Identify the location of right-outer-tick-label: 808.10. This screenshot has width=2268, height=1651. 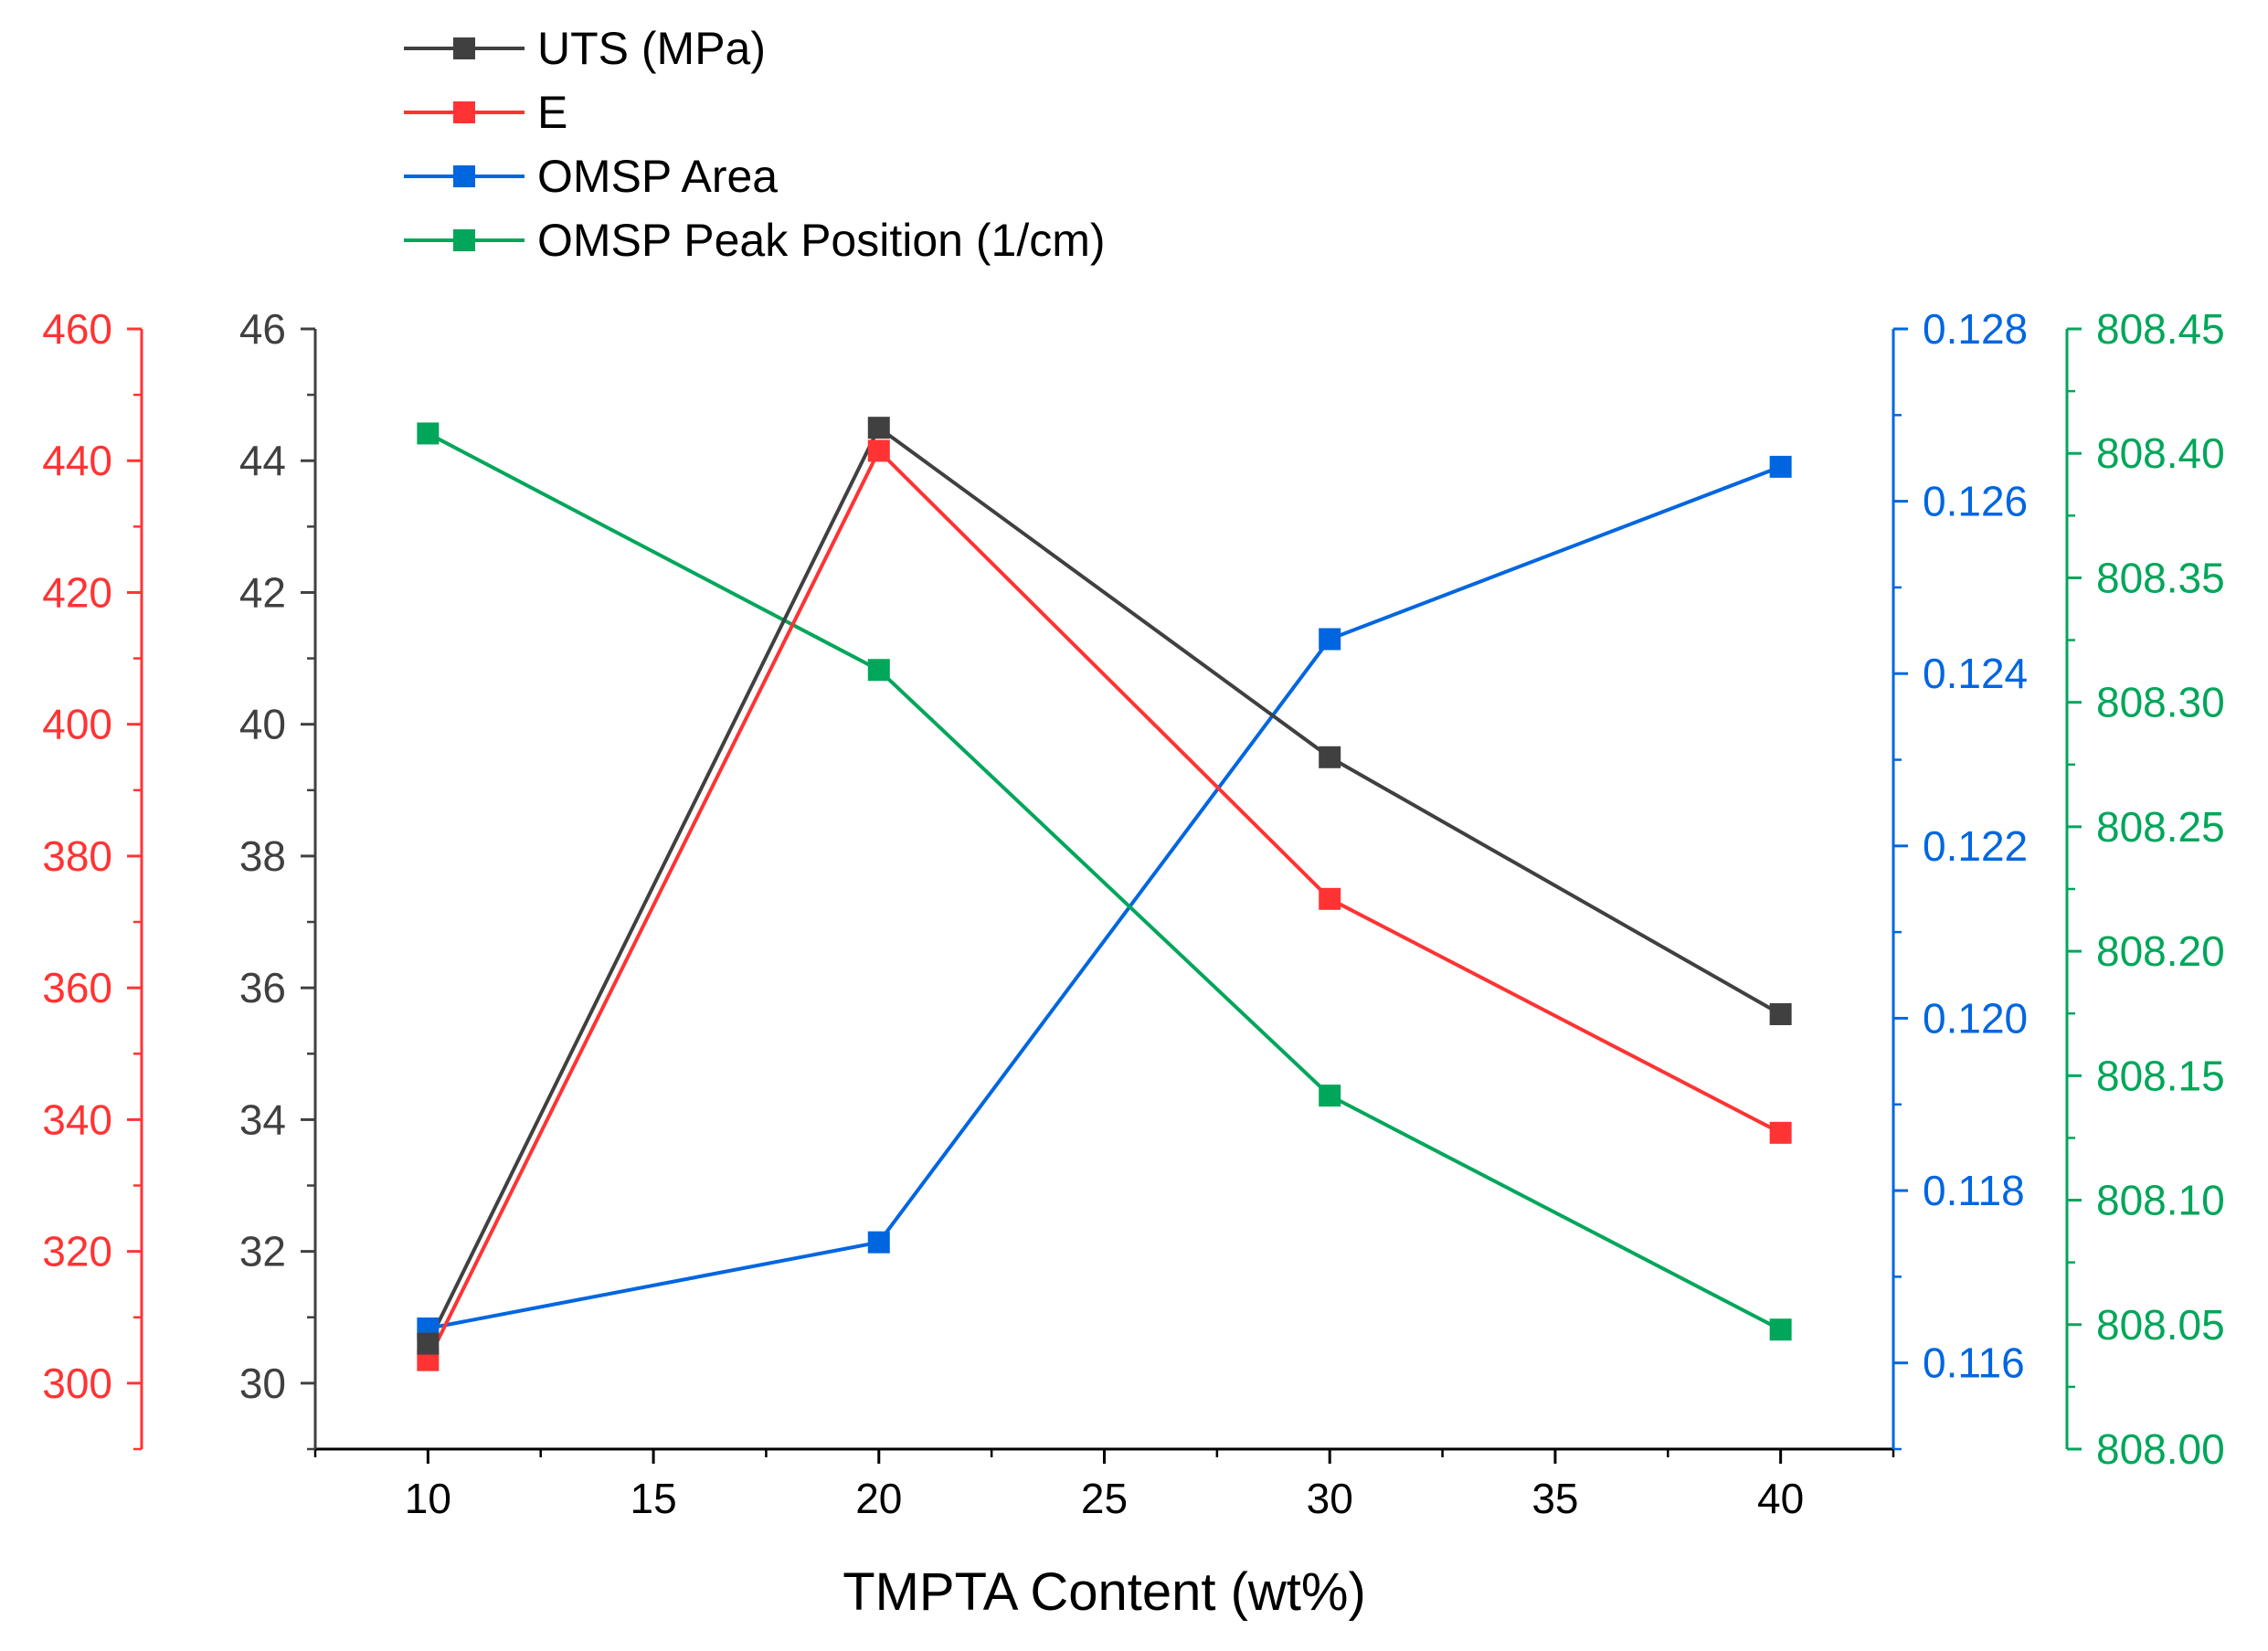
(2160, 1200).